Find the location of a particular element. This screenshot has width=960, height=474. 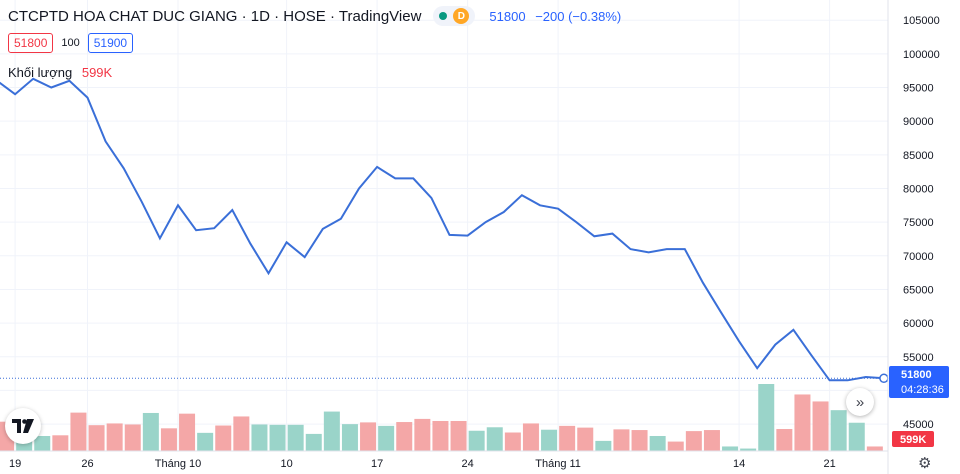

delayed-badge: D is located at coordinates (461, 16).